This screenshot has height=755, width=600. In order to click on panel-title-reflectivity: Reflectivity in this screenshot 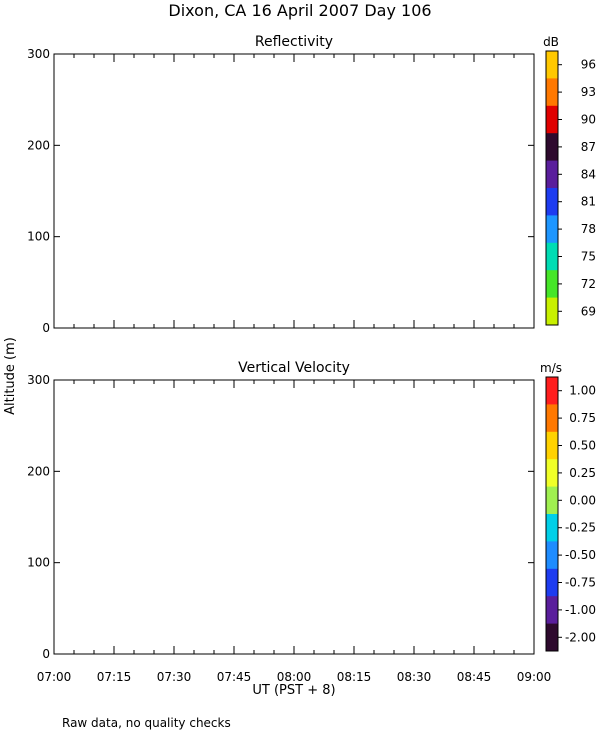, I will do `click(294, 42)`.